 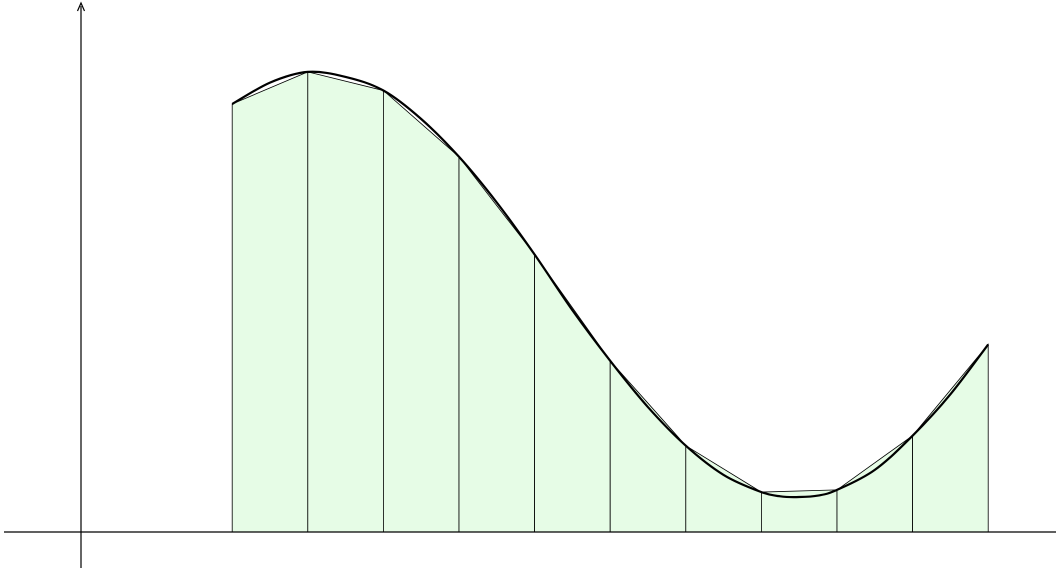 What do you see at coordinates (81, 6) in the screenshot?
I see `y-axis-arrow-icon` at bounding box center [81, 6].